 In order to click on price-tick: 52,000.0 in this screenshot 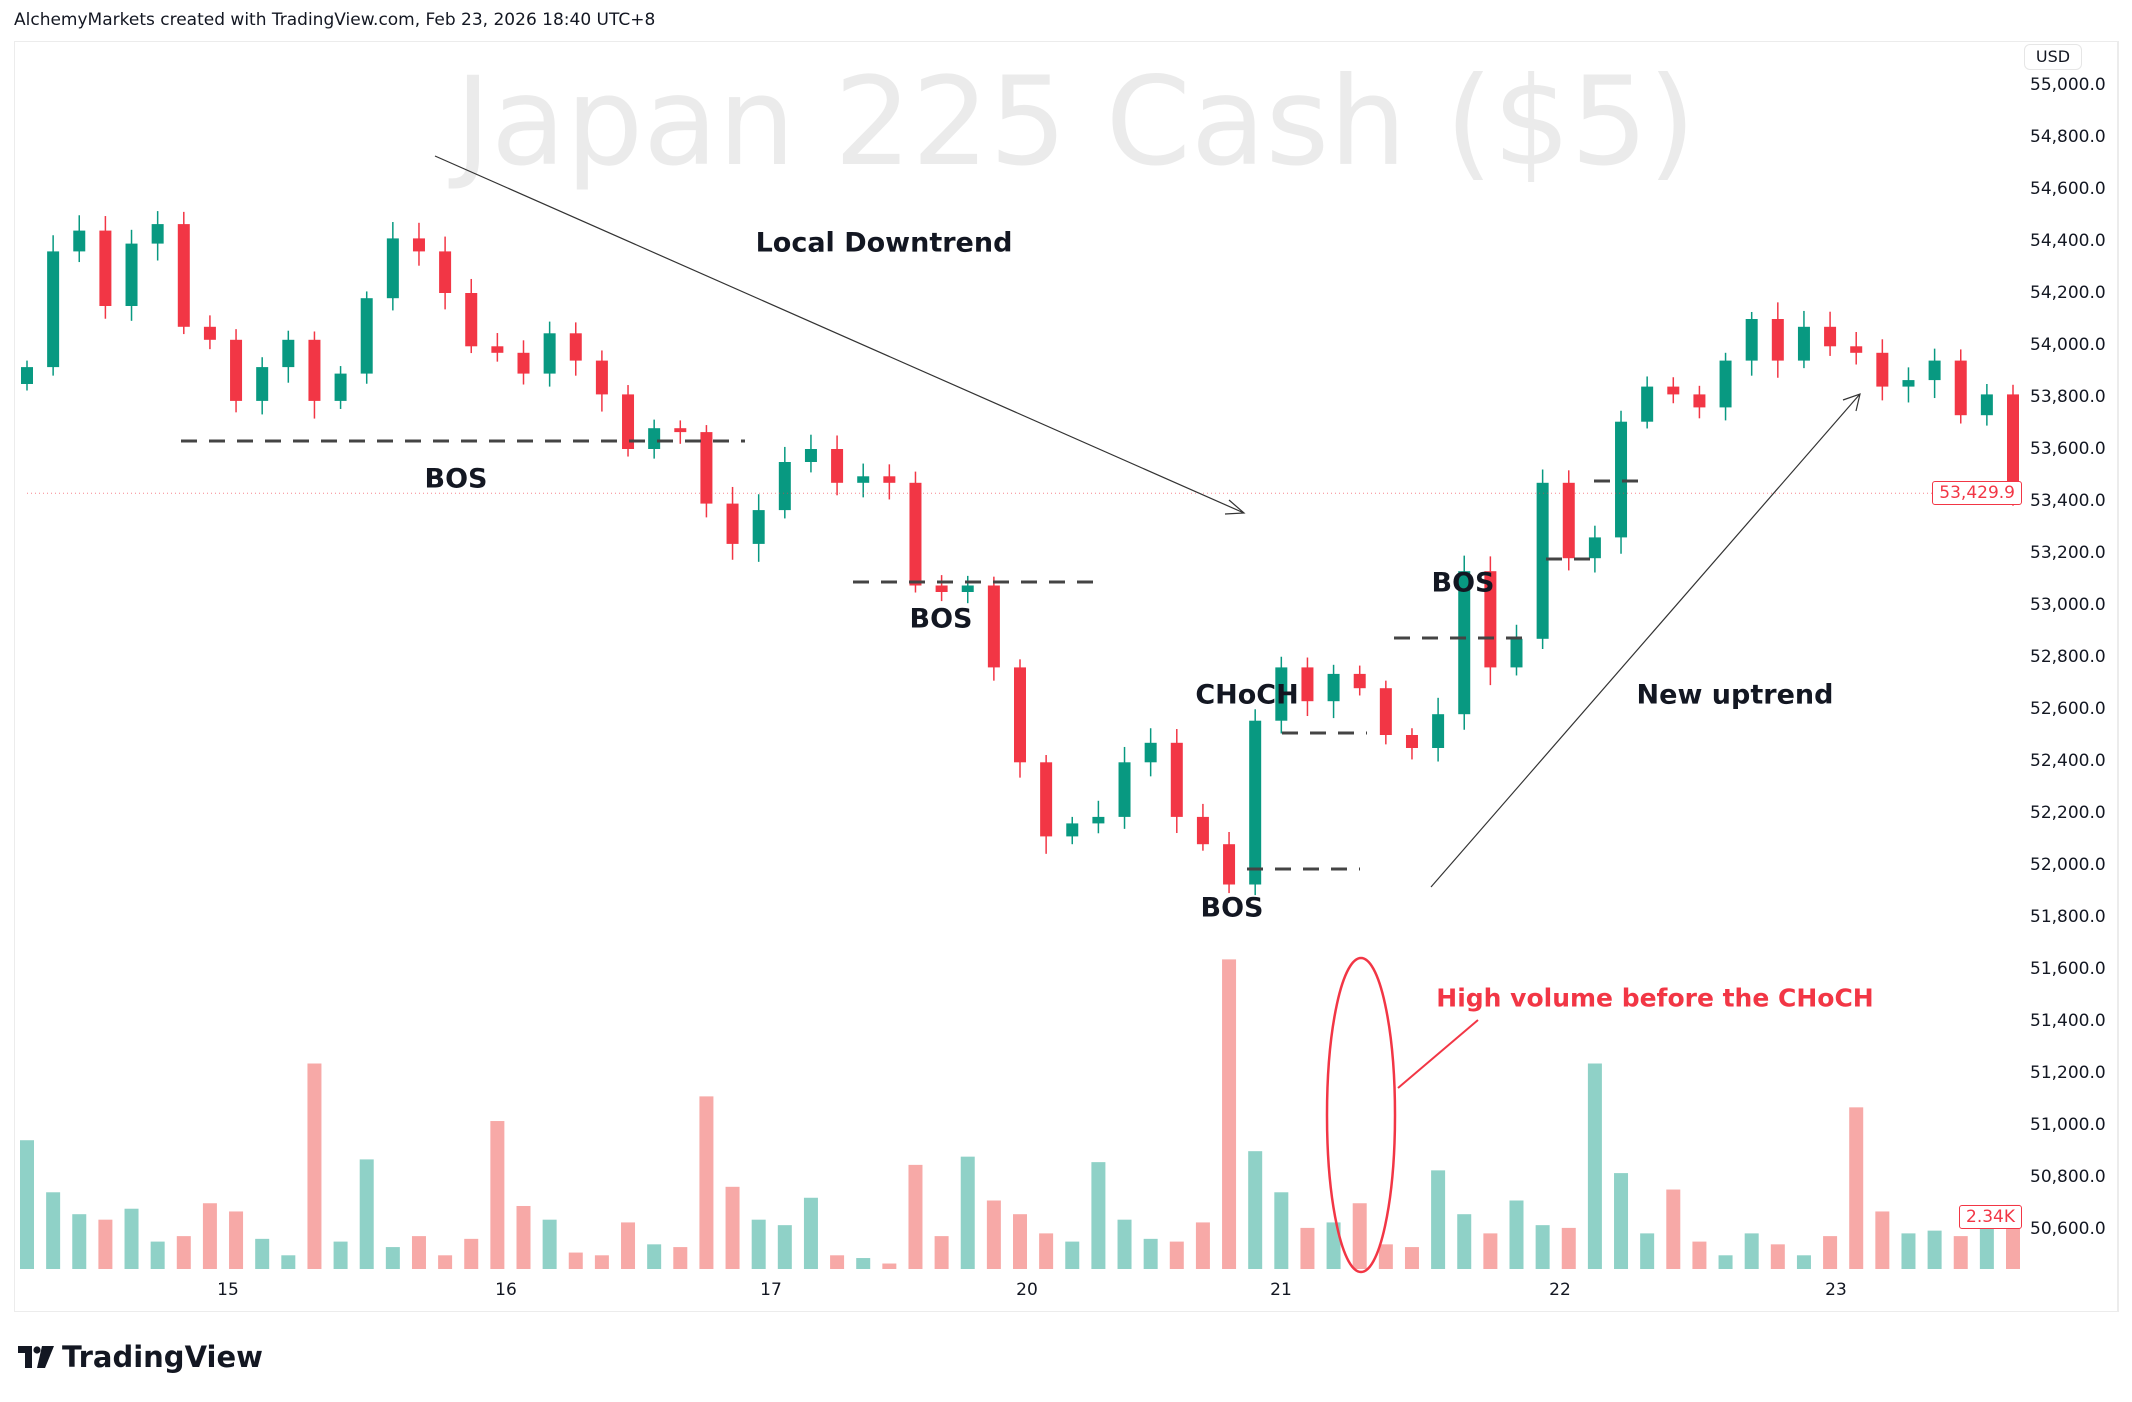, I will do `click(2068, 865)`.